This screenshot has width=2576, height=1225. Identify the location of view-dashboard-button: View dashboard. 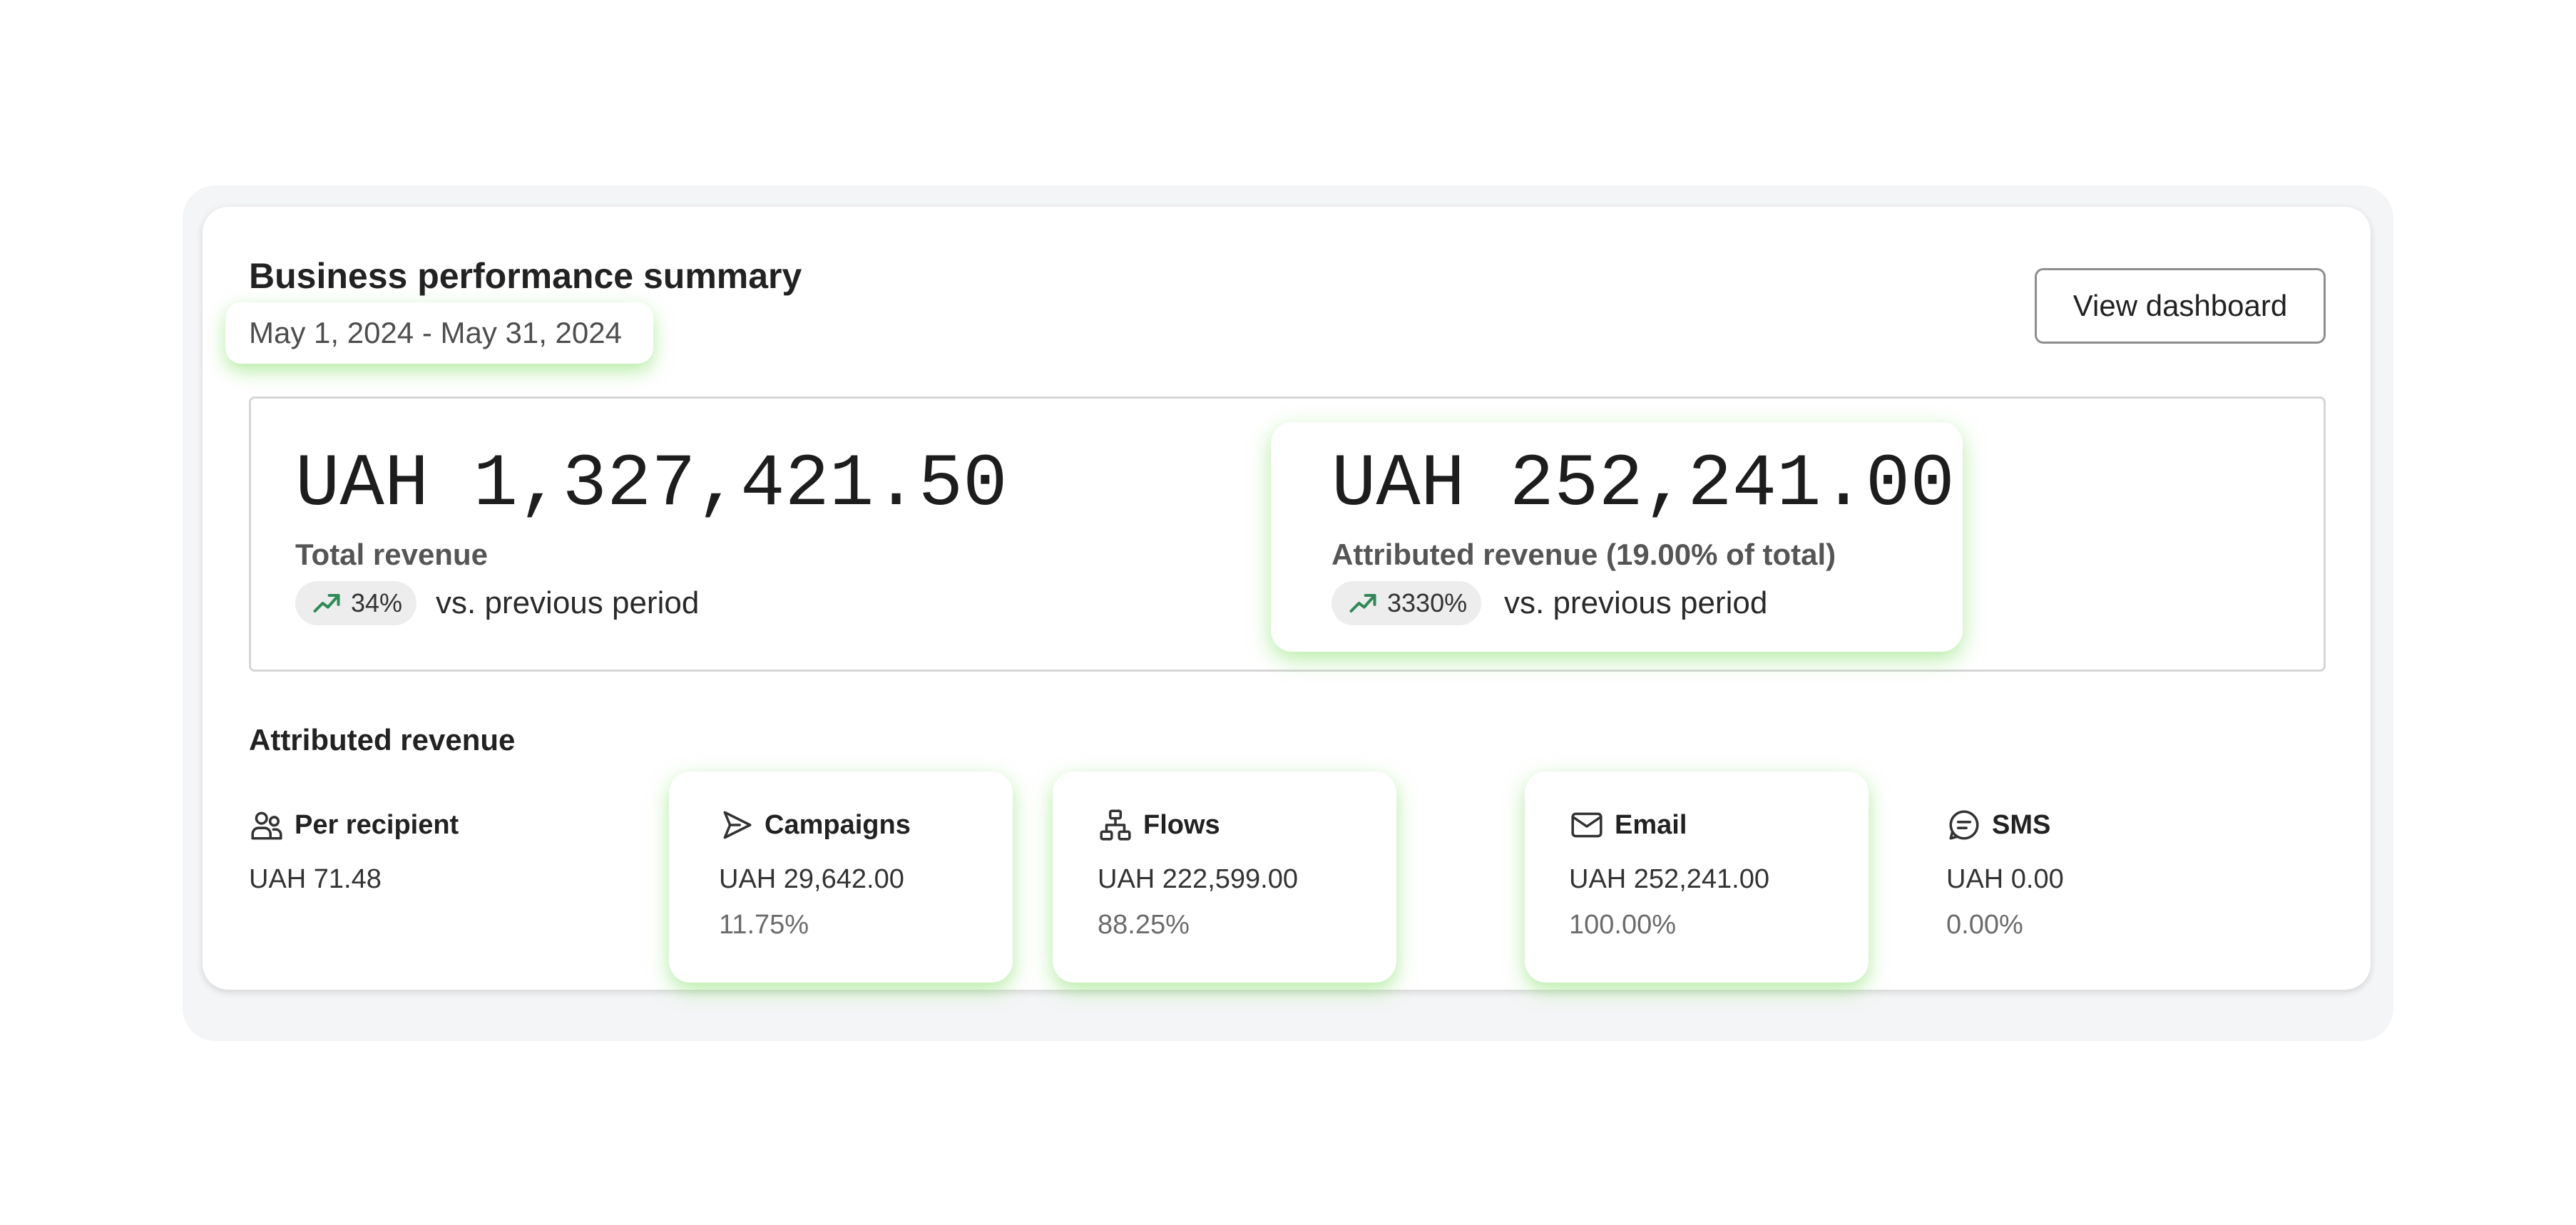
(2181, 306).